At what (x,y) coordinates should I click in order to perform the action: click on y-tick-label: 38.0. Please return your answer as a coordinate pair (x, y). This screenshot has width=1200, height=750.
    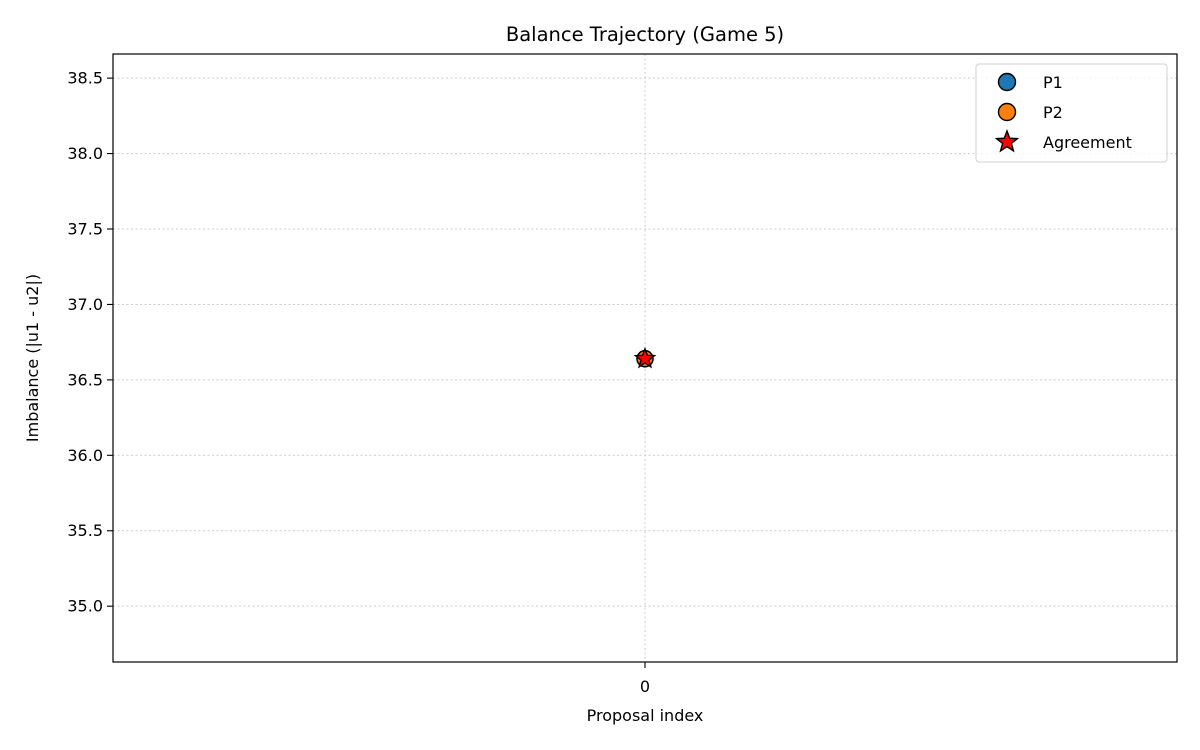
    Looking at the image, I should click on (85, 153).